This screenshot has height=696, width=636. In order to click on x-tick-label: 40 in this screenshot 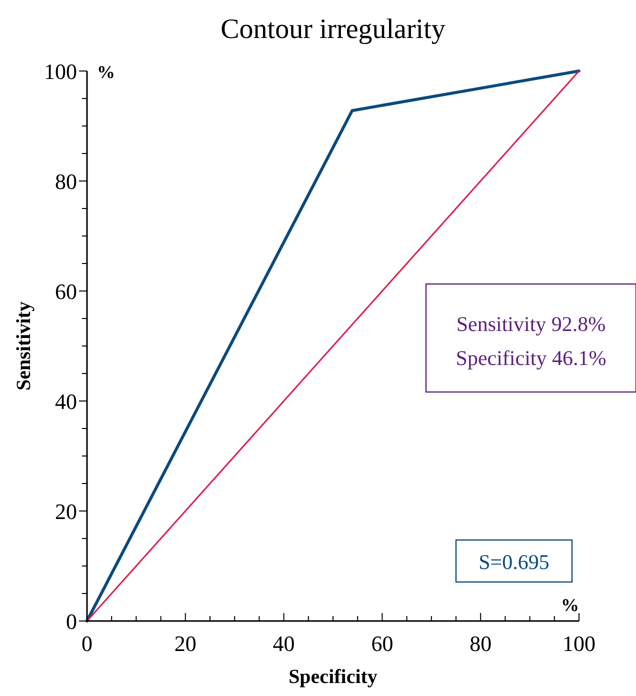, I will do `click(283, 643)`.